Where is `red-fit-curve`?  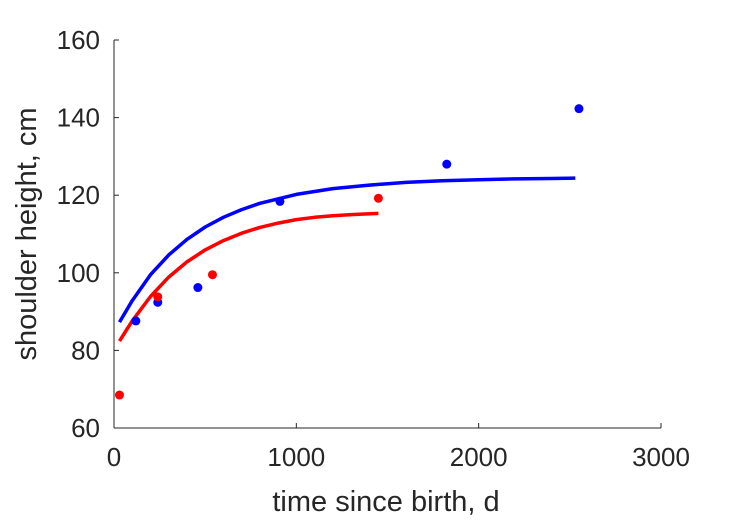
red-fit-curve is located at coordinates (248, 277).